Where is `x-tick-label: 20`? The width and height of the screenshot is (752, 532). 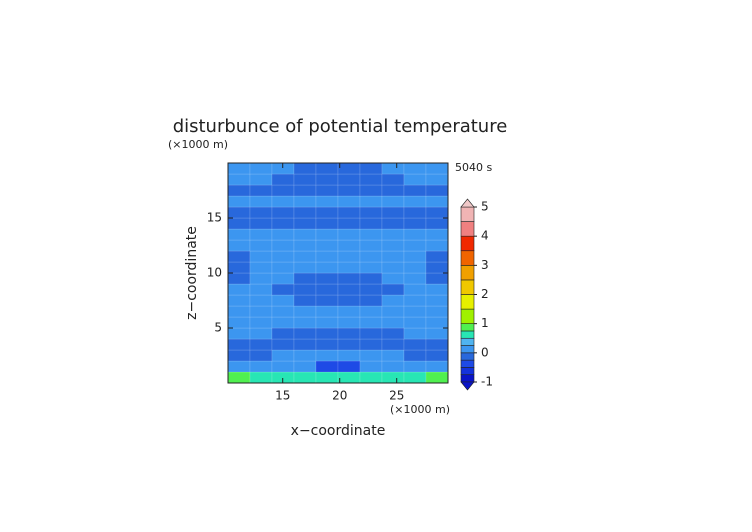
x-tick-label: 20 is located at coordinates (339, 396).